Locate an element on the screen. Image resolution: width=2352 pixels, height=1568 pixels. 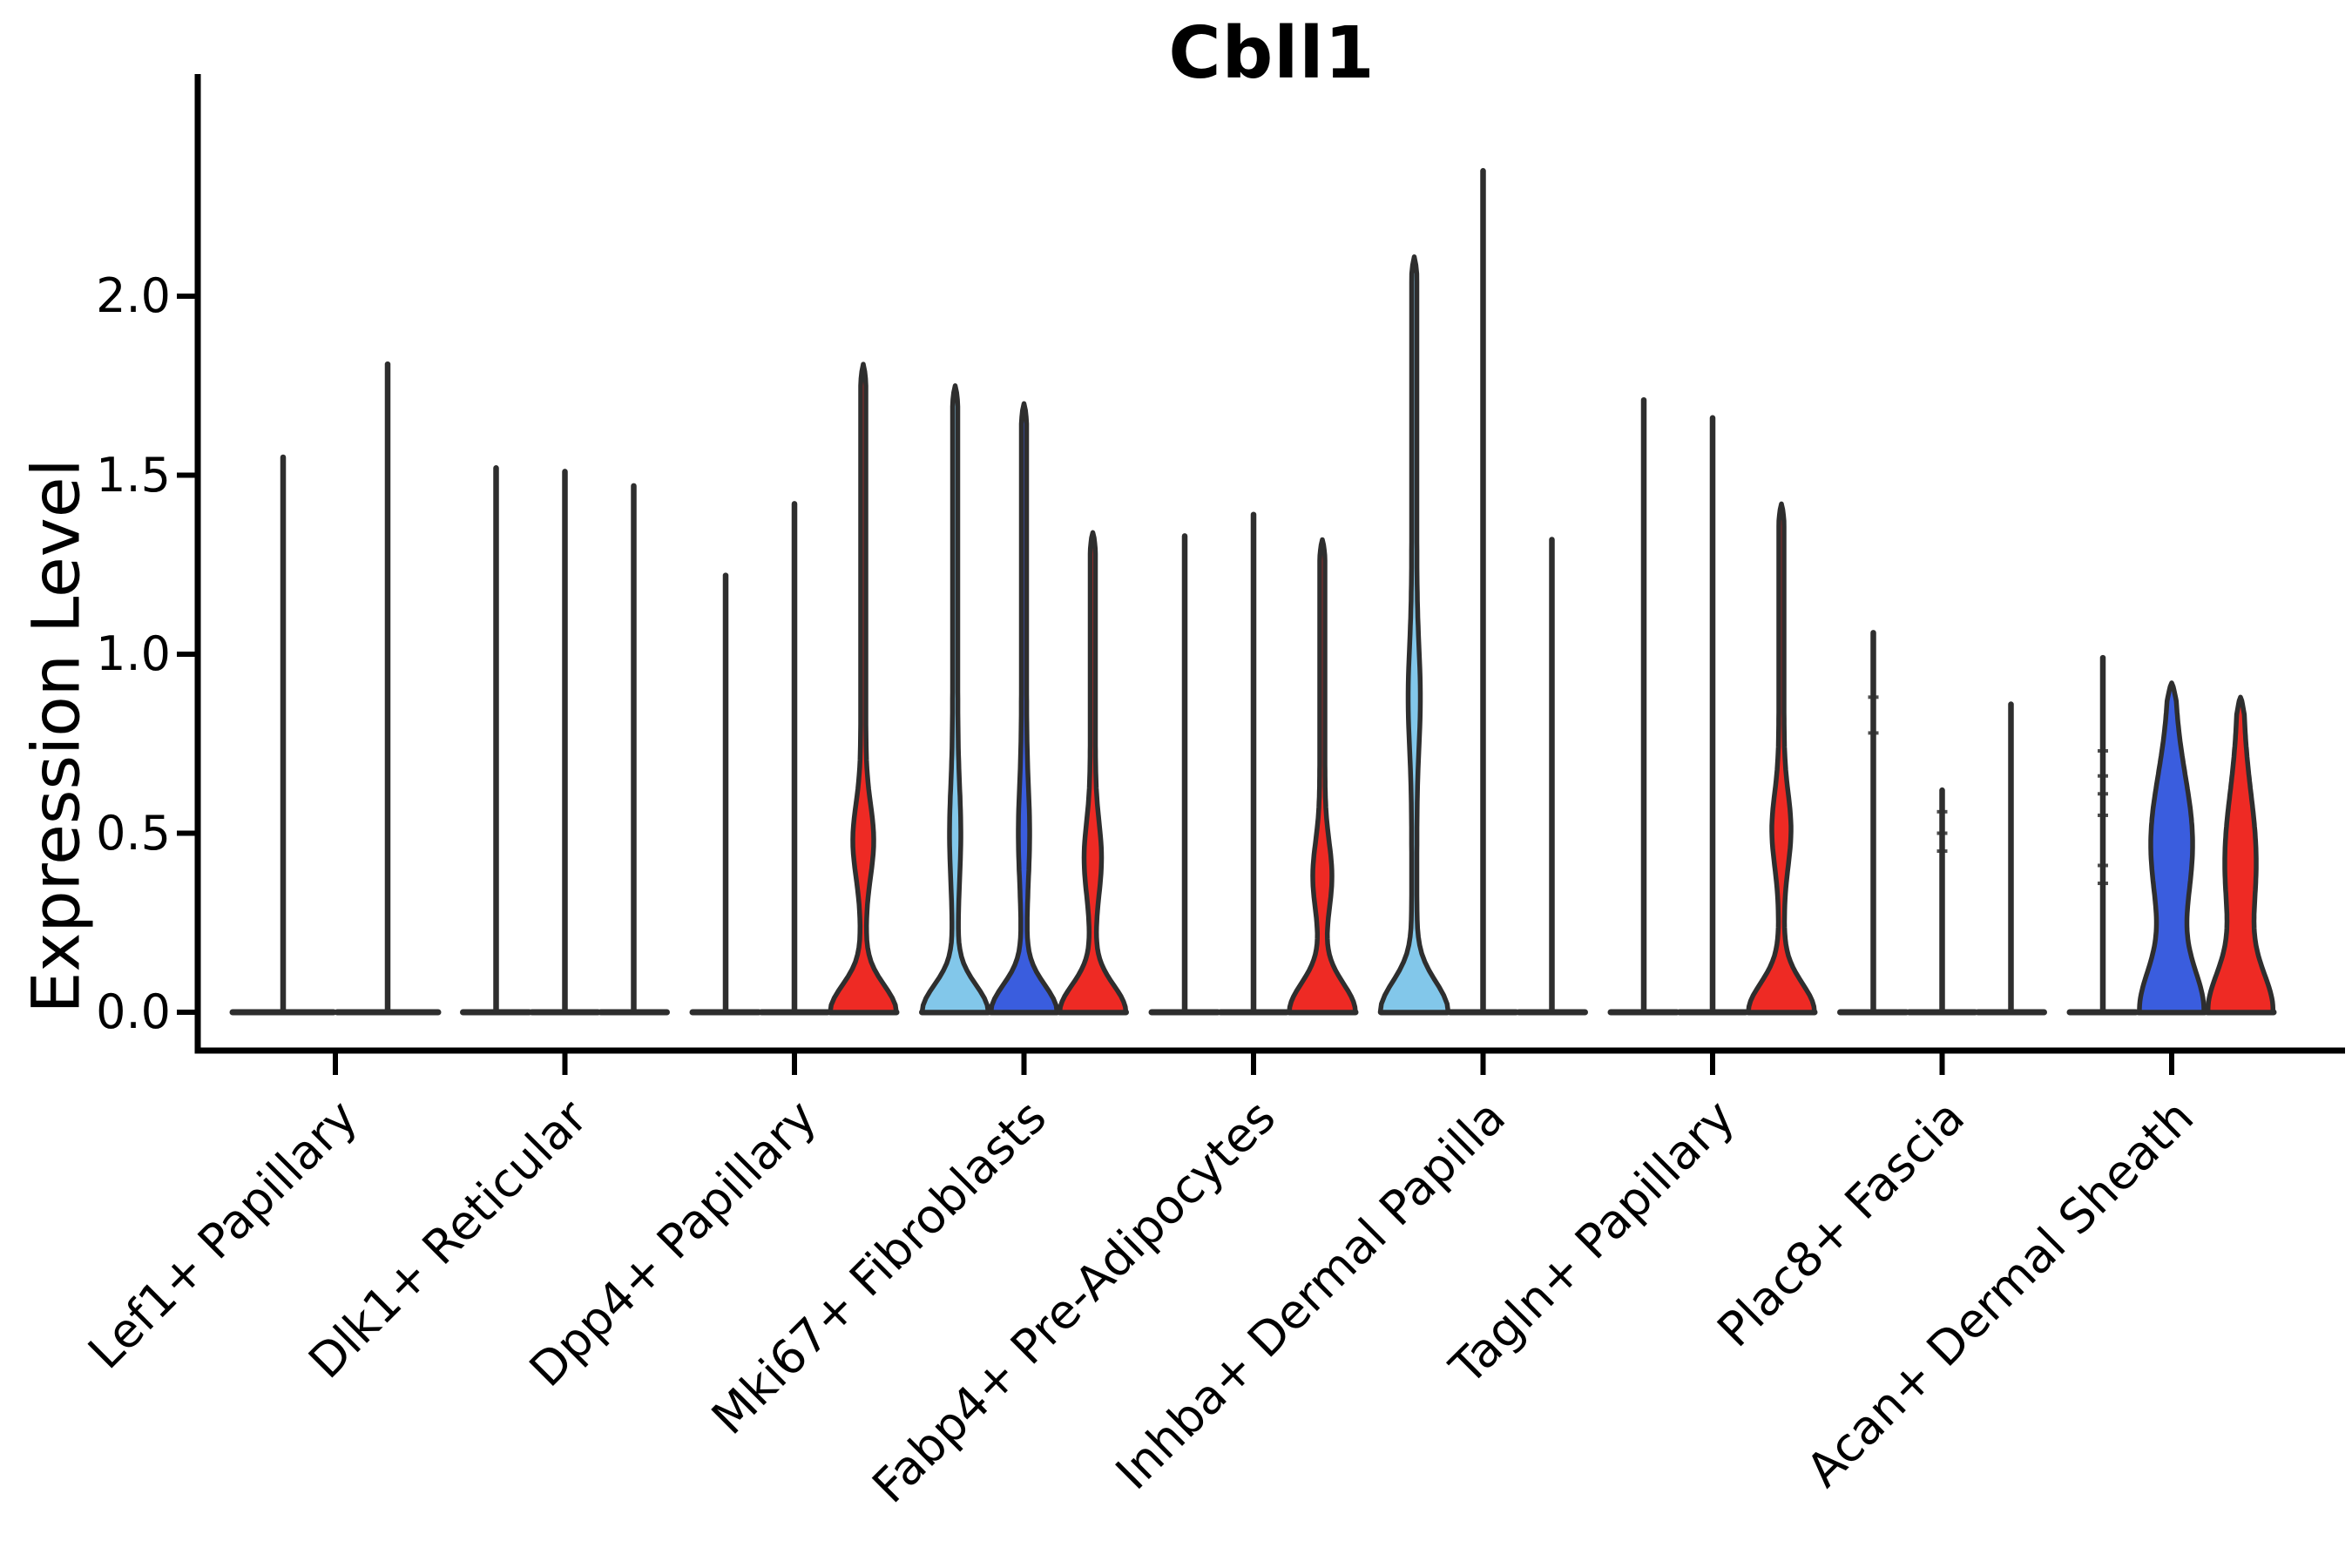
y-tick-label: 0.0 is located at coordinates (134, 1012).